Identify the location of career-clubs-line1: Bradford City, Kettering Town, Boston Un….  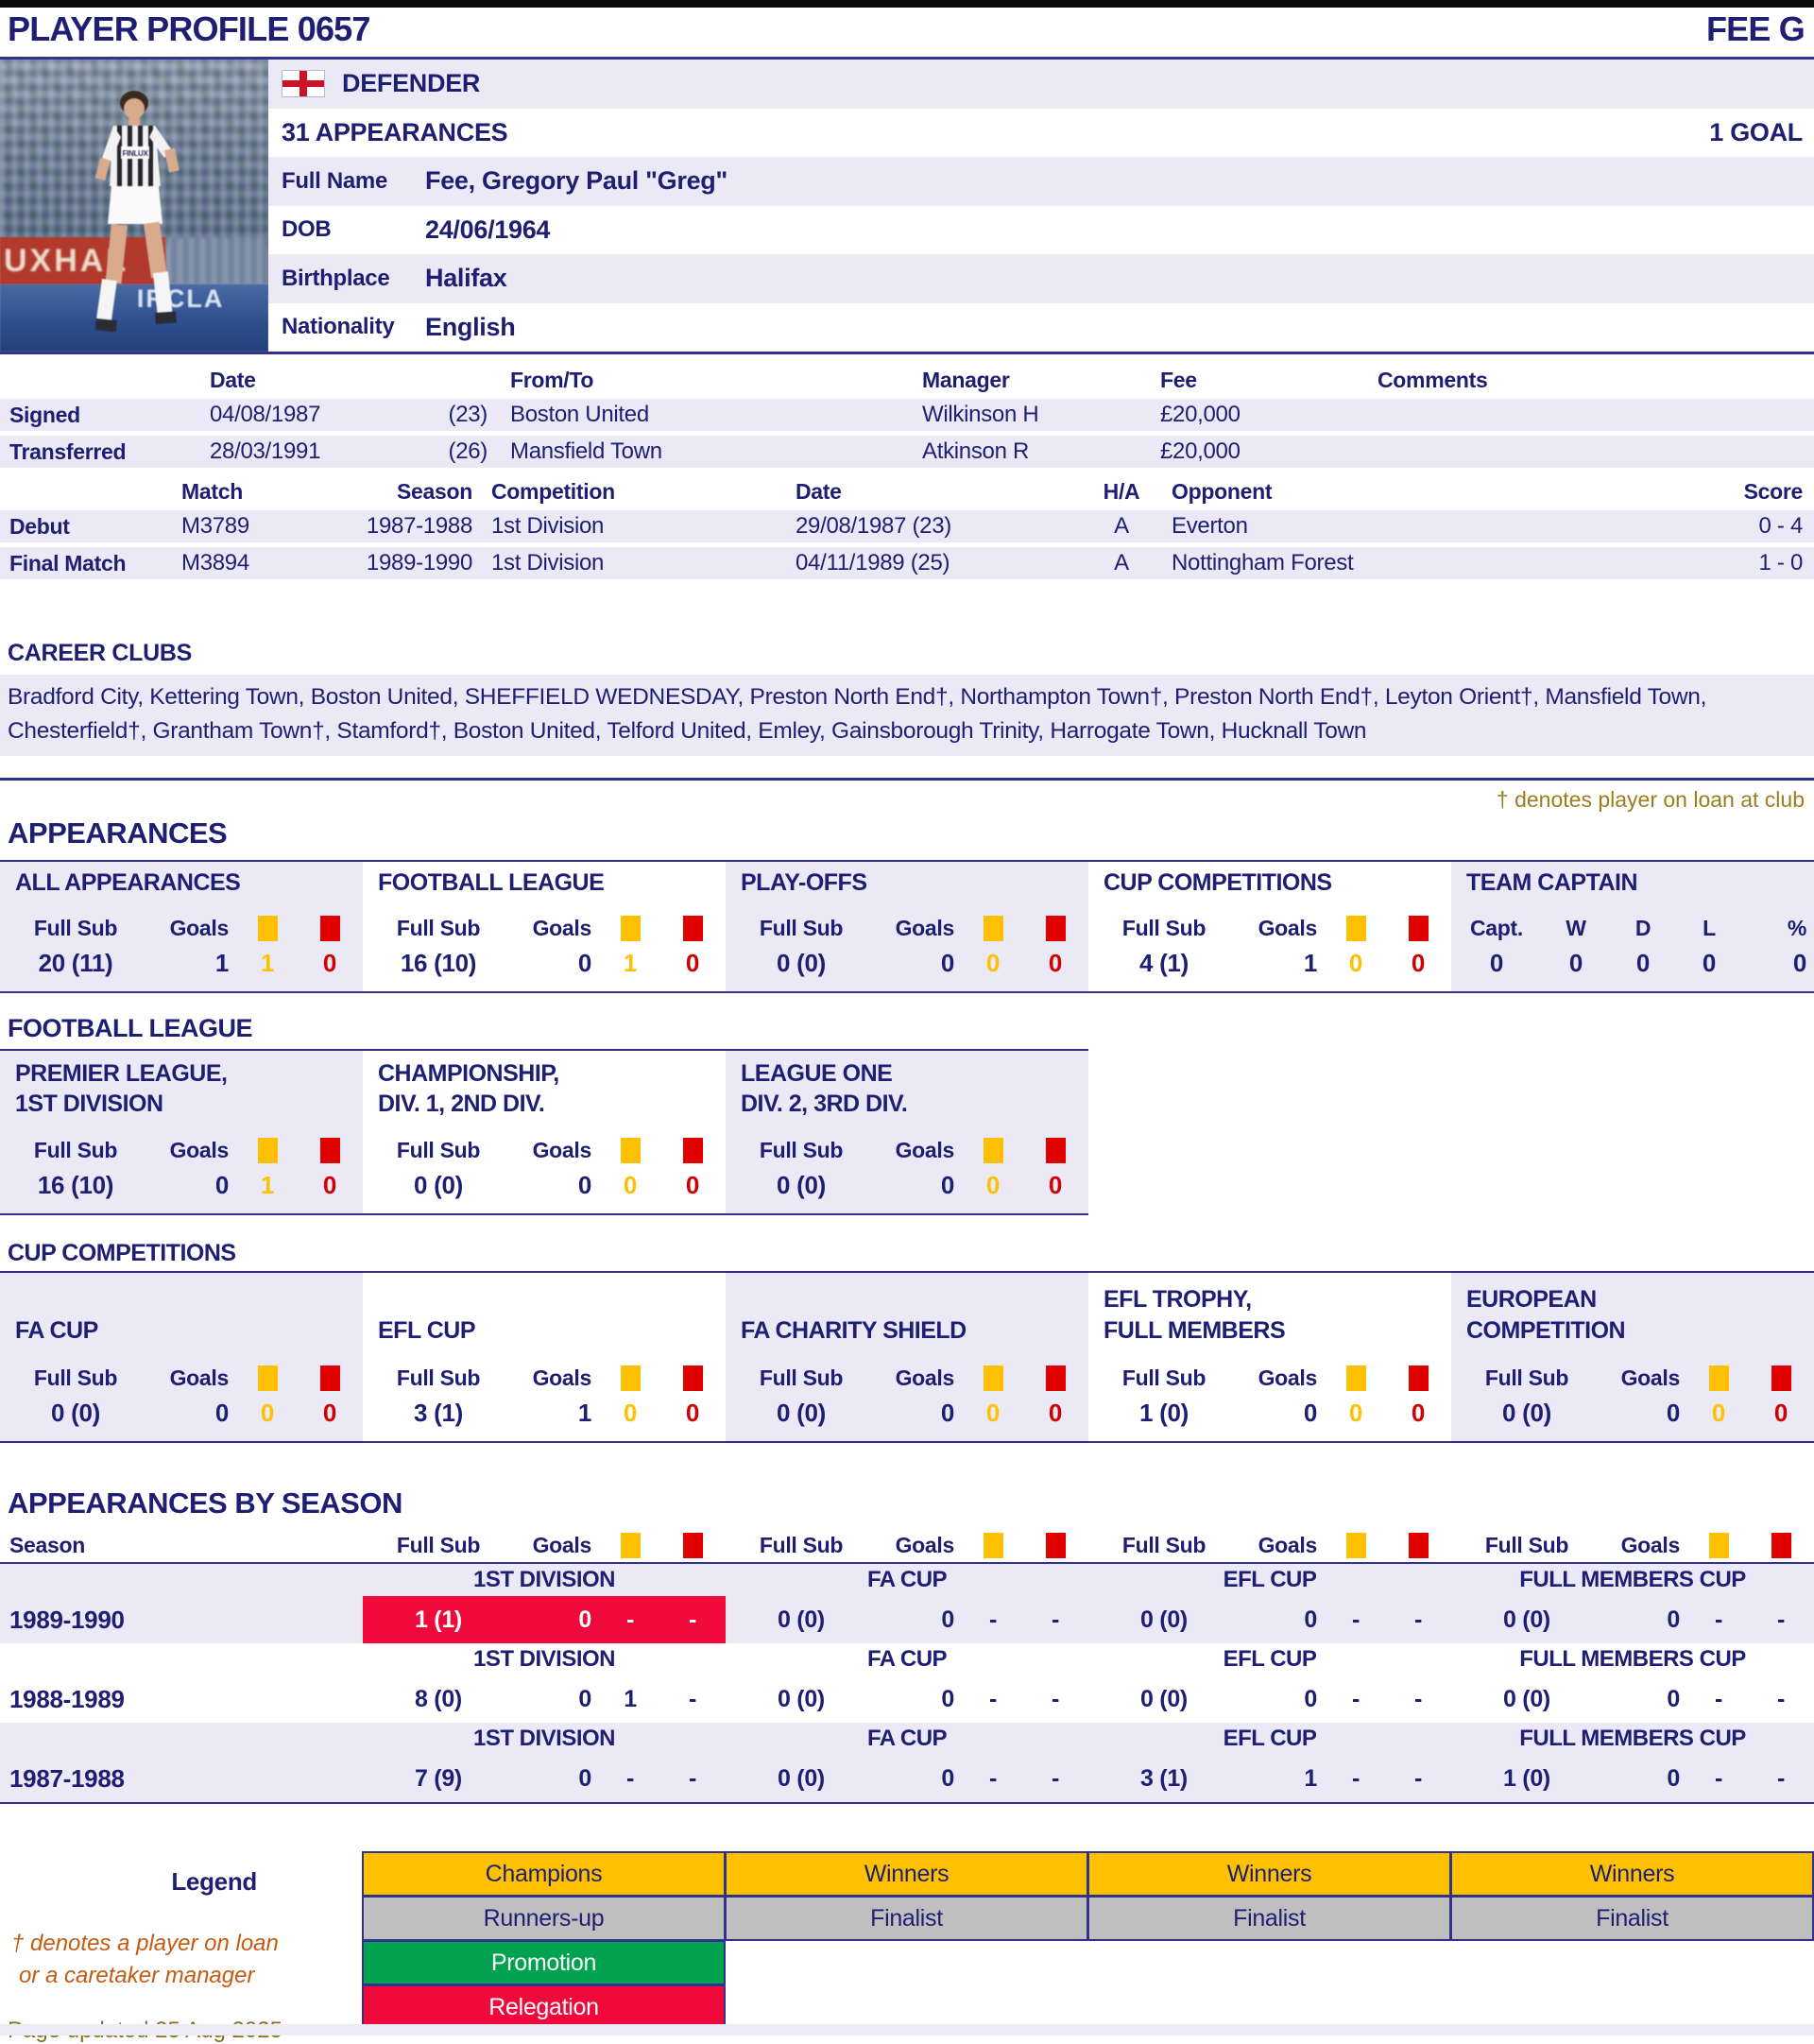
(858, 697).